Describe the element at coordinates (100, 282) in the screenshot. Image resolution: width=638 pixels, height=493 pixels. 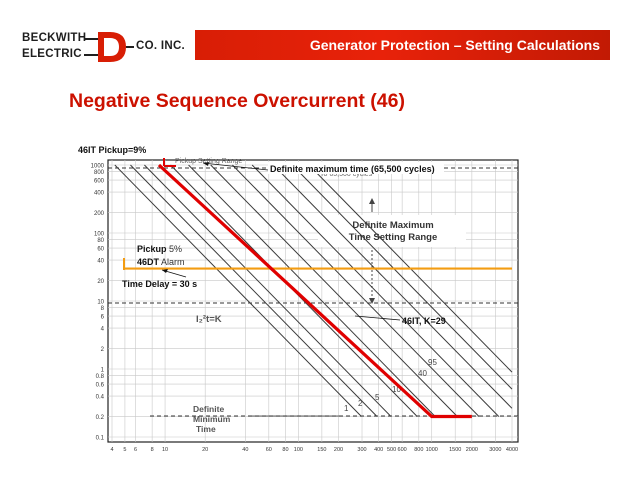
I see `y-tick-label: 20` at that location.